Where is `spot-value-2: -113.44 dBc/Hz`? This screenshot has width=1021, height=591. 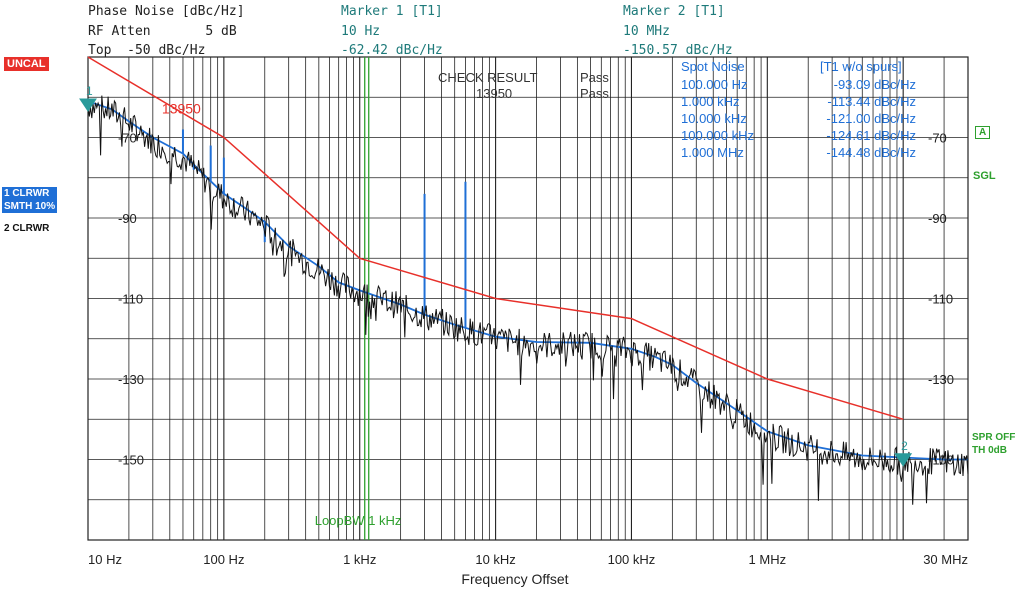 spot-value-2: -113.44 dBc/Hz is located at coordinates (871, 101).